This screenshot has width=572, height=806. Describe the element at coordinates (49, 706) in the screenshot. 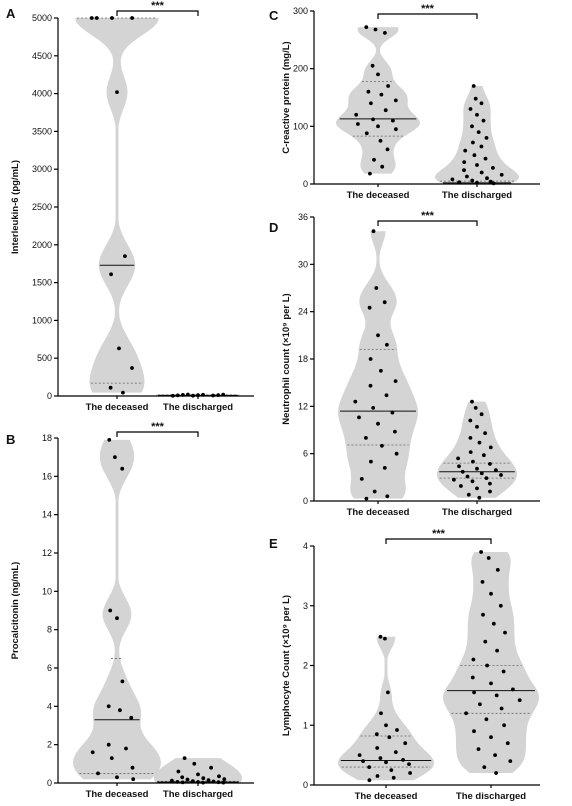

I see `y-tick-label: 4` at that location.